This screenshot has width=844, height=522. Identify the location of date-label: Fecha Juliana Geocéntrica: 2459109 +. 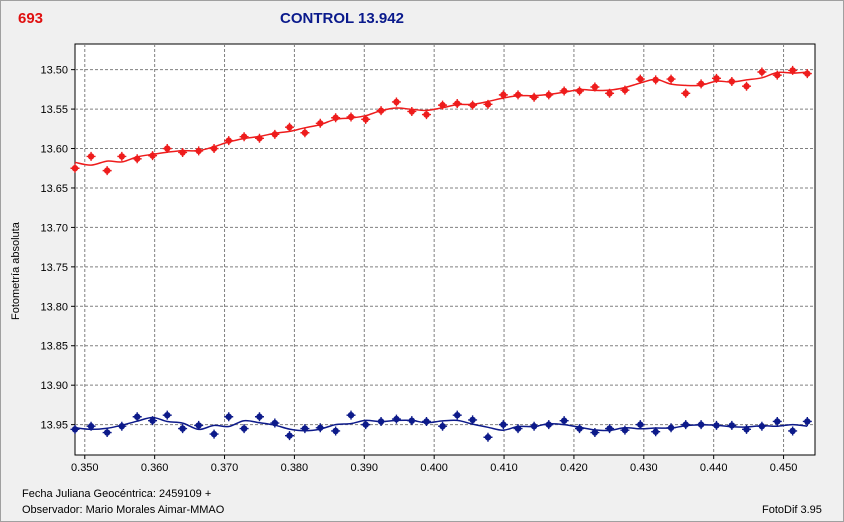
(117, 494).